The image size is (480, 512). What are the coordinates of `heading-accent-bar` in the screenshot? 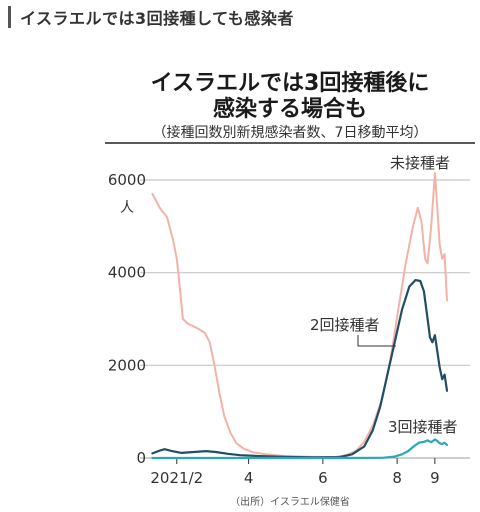 It's located at (9, 17).